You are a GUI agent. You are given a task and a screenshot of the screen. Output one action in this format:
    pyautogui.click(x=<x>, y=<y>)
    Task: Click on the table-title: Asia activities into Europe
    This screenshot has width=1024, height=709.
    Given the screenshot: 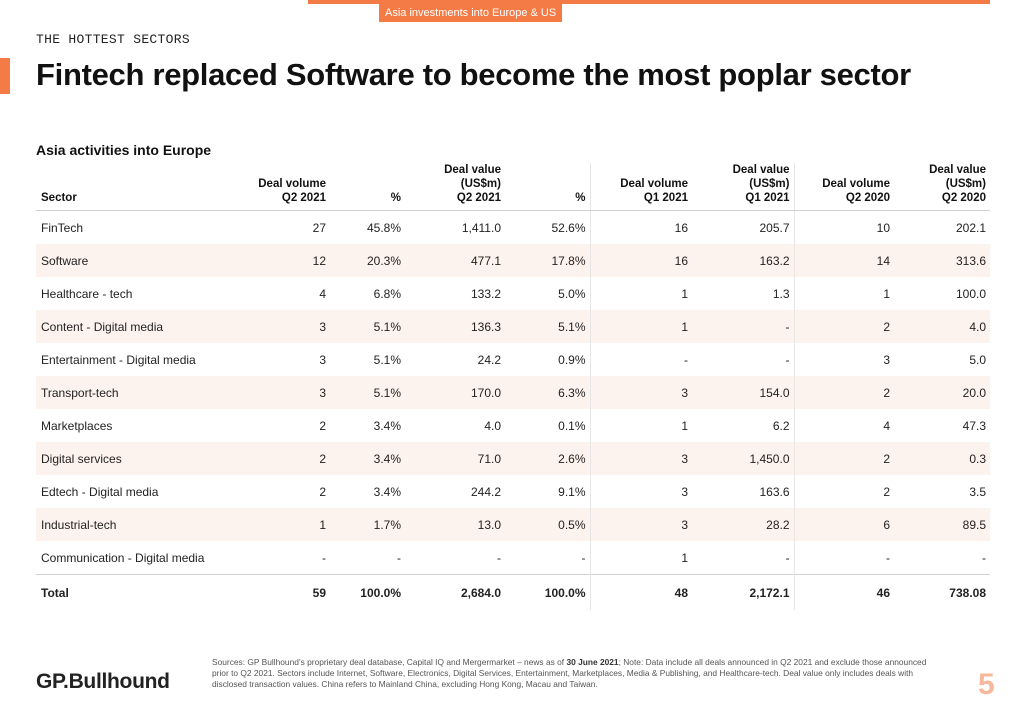 What is the action you would take?
    pyautogui.click(x=124, y=150)
    